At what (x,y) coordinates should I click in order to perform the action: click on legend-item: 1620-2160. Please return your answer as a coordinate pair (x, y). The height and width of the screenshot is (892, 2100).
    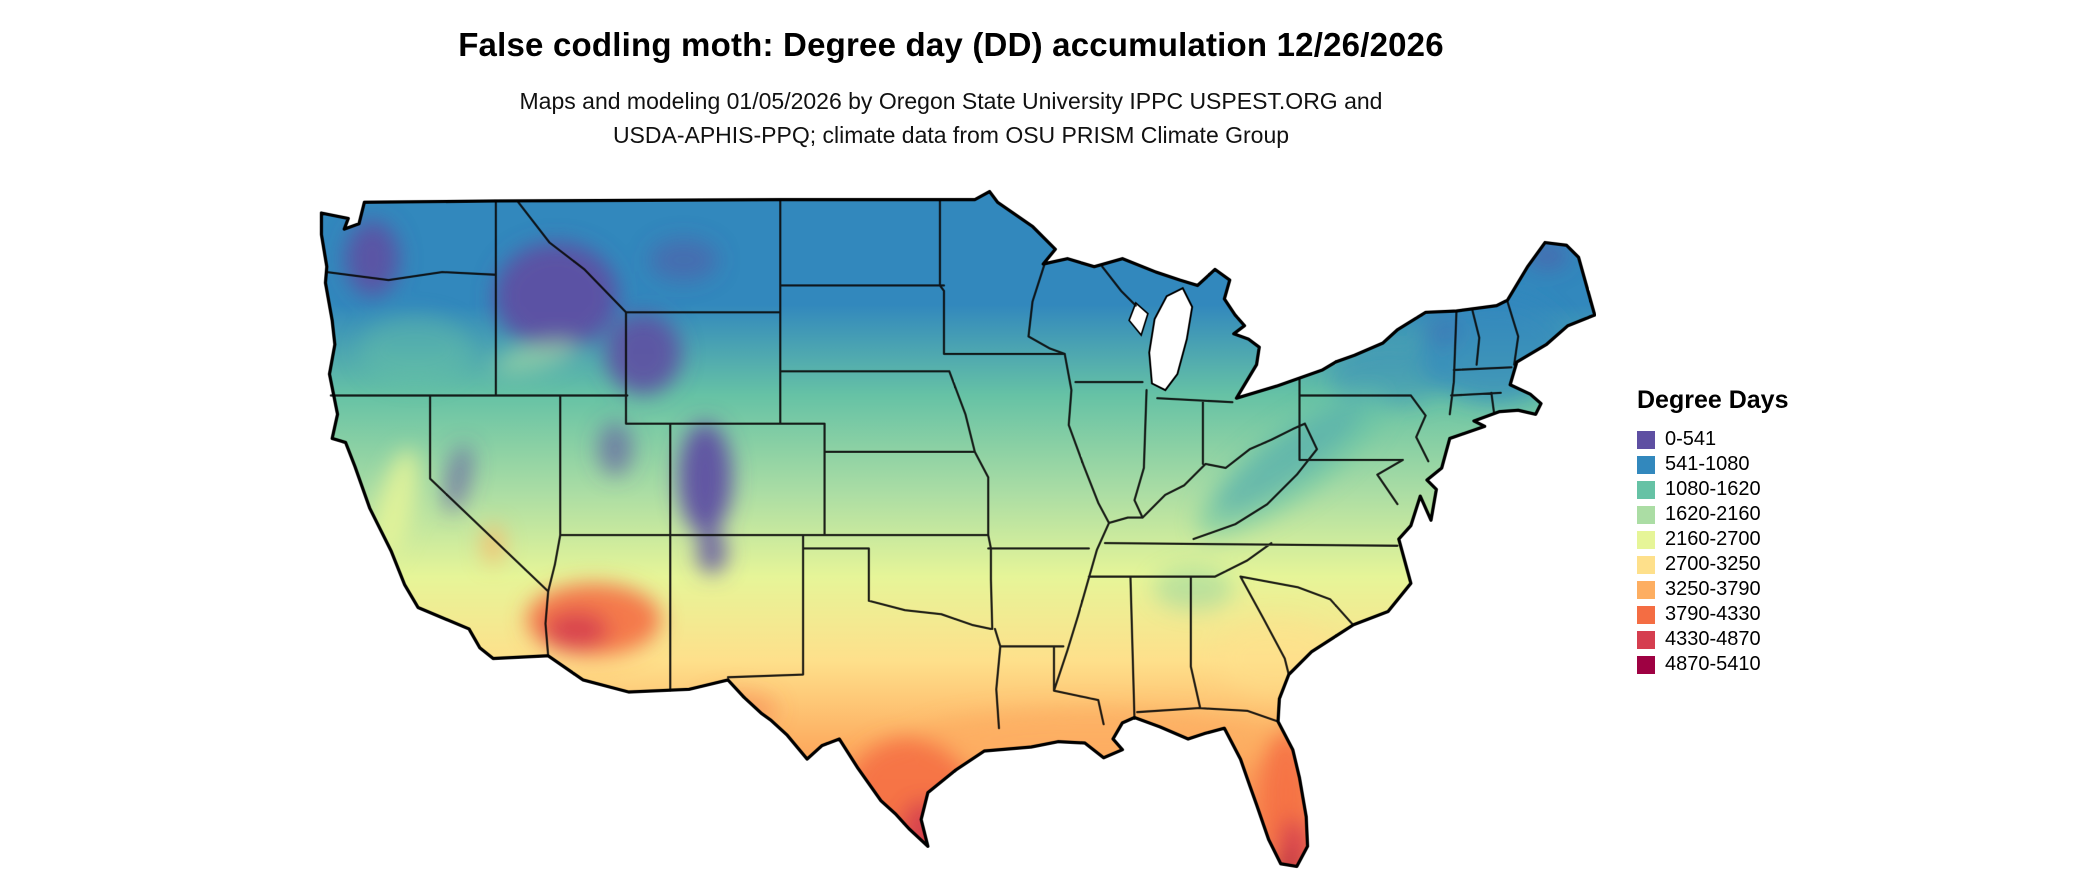
    Looking at the image, I should click on (1712, 514).